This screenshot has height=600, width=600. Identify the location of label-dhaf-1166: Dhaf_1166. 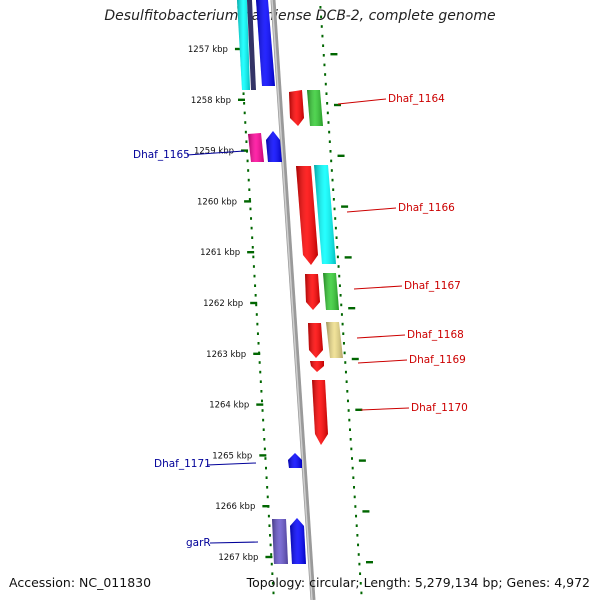
(426, 208).